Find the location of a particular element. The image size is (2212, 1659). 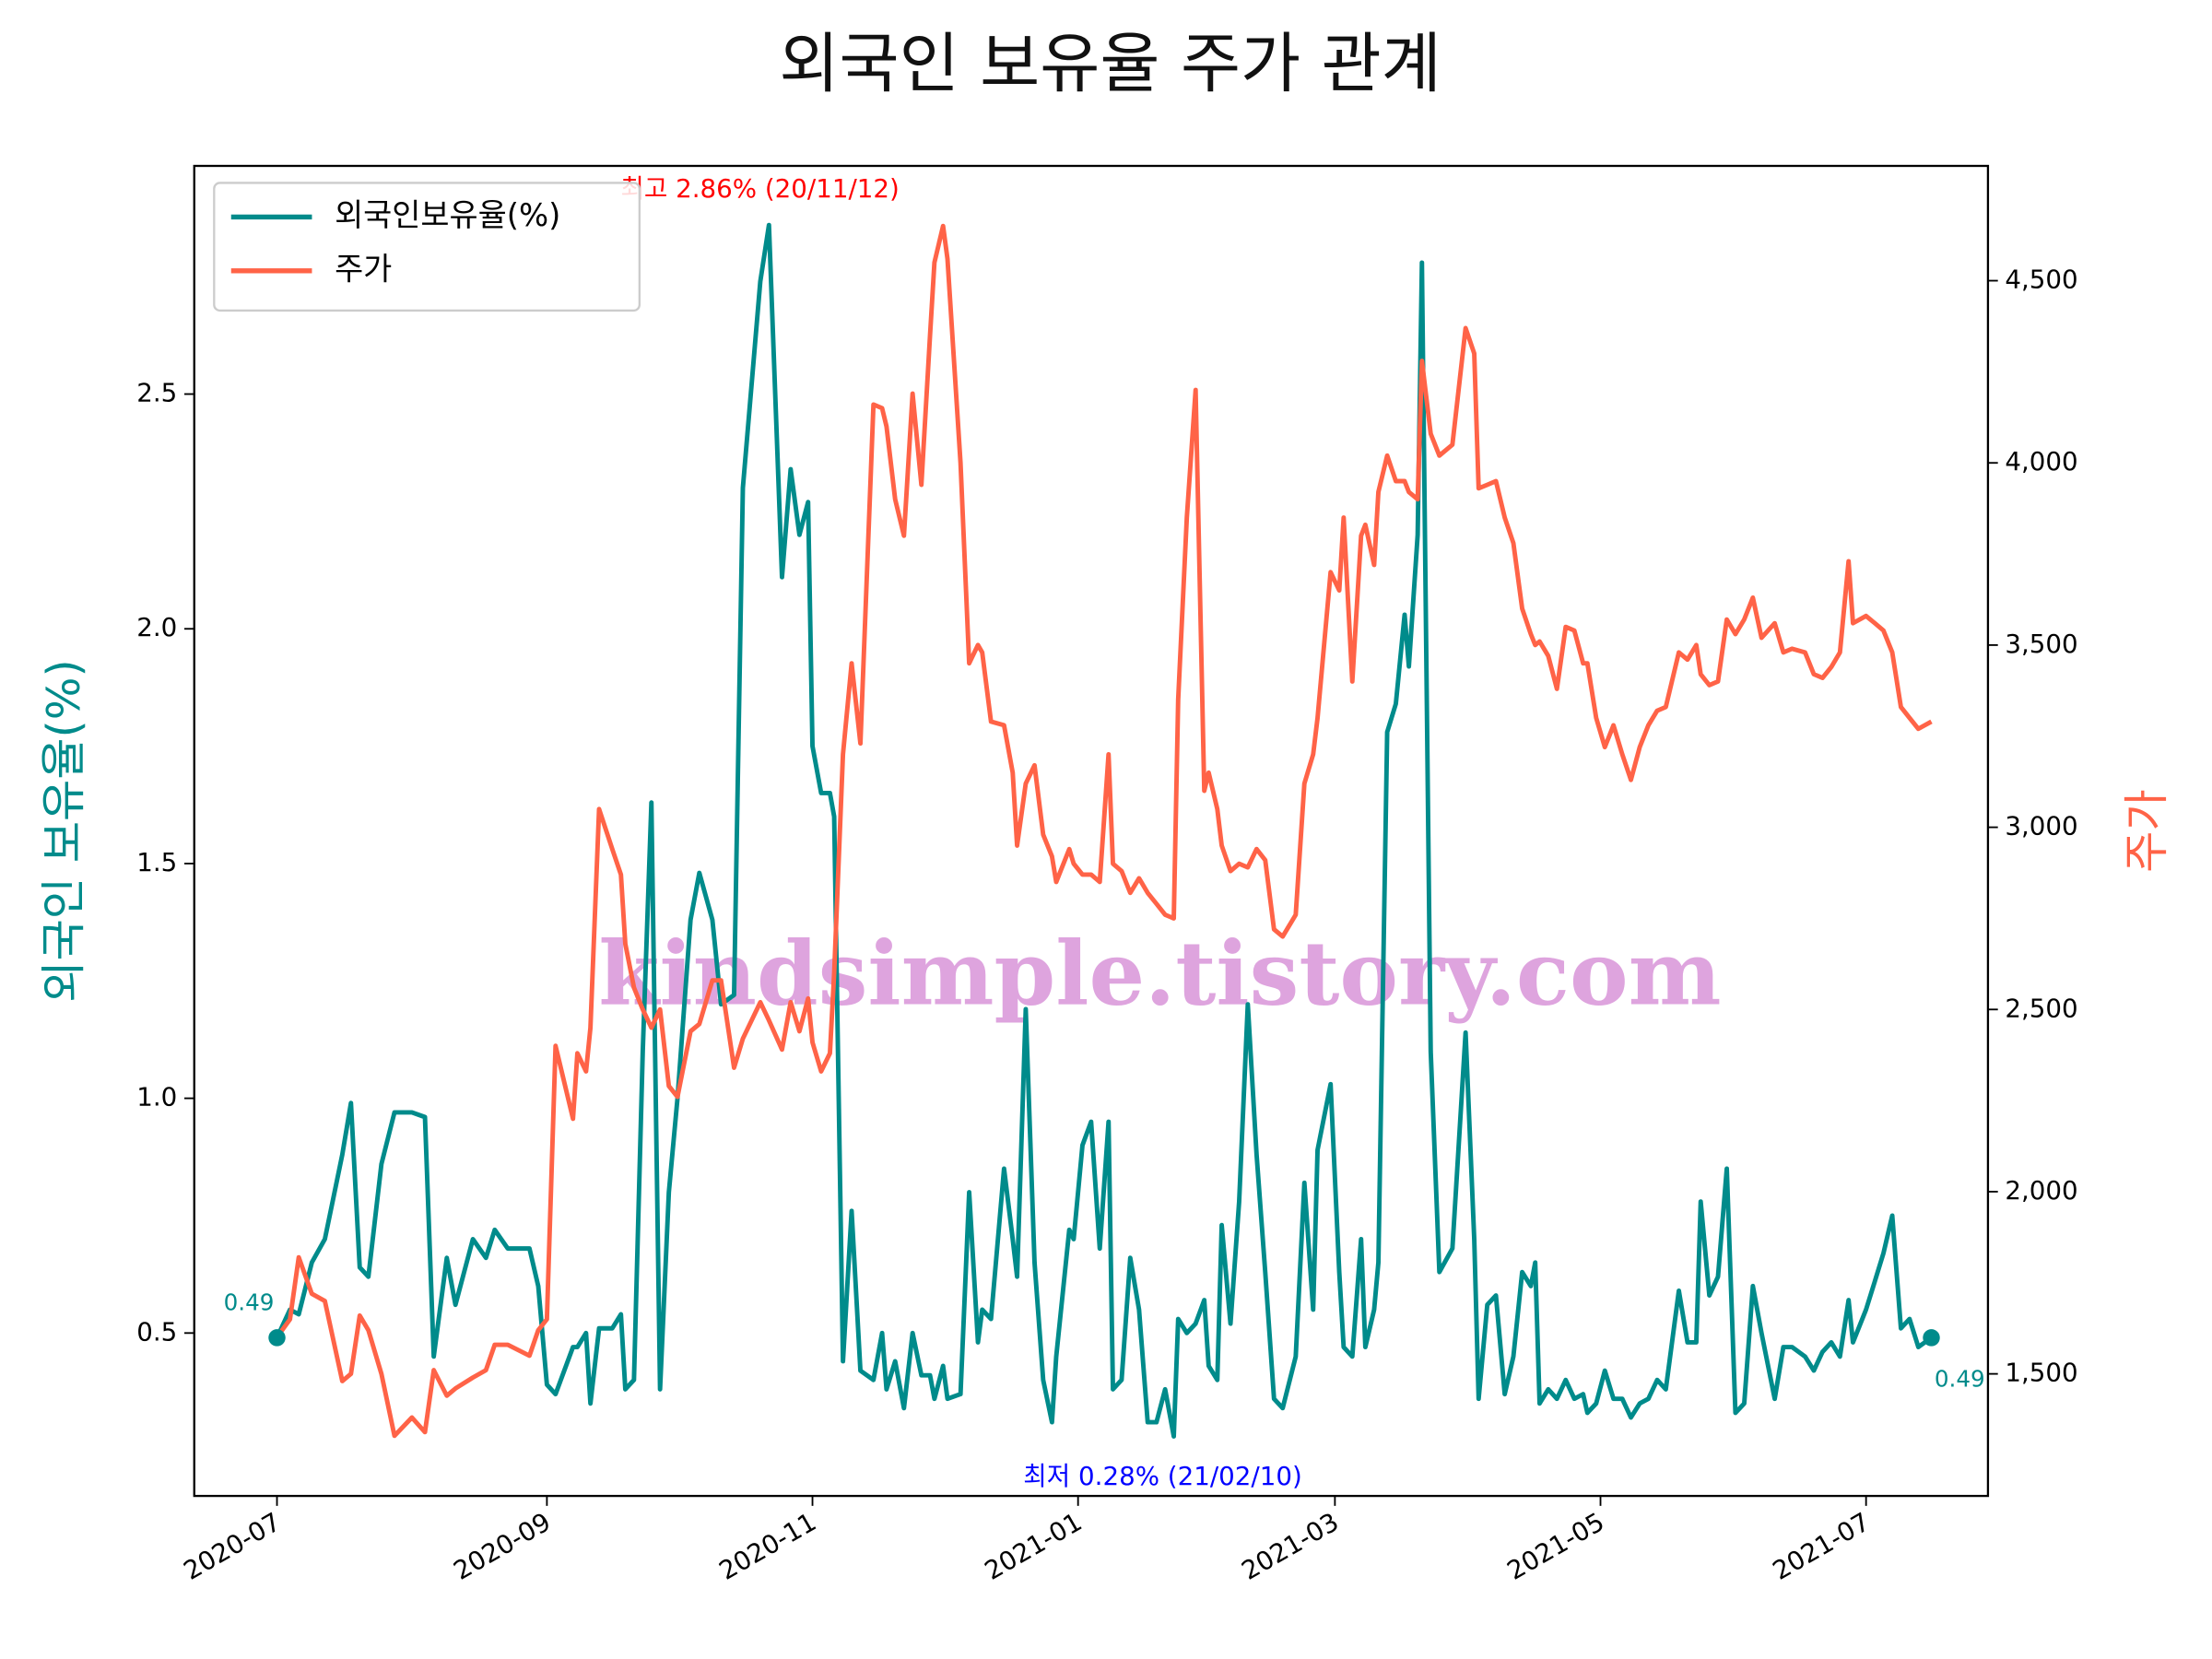

legend-box is located at coordinates (427, 247).